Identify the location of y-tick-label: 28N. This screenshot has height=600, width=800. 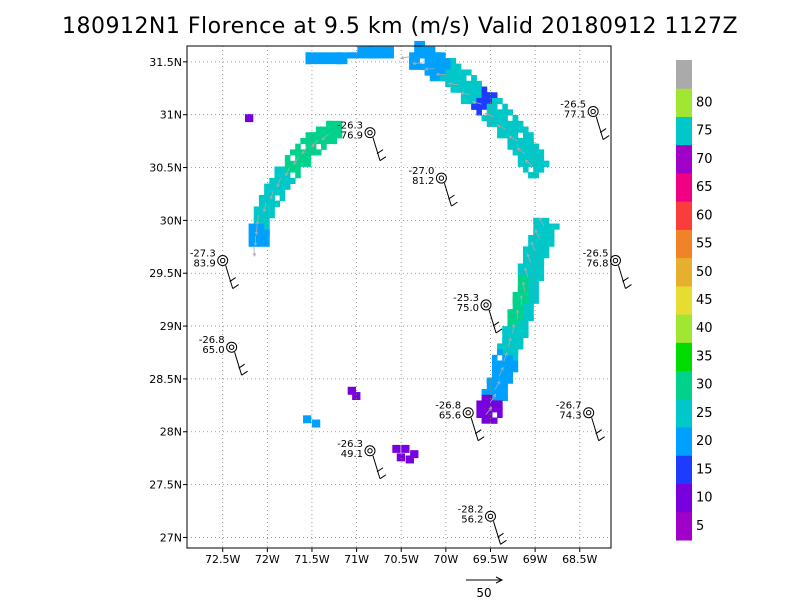
(171, 432).